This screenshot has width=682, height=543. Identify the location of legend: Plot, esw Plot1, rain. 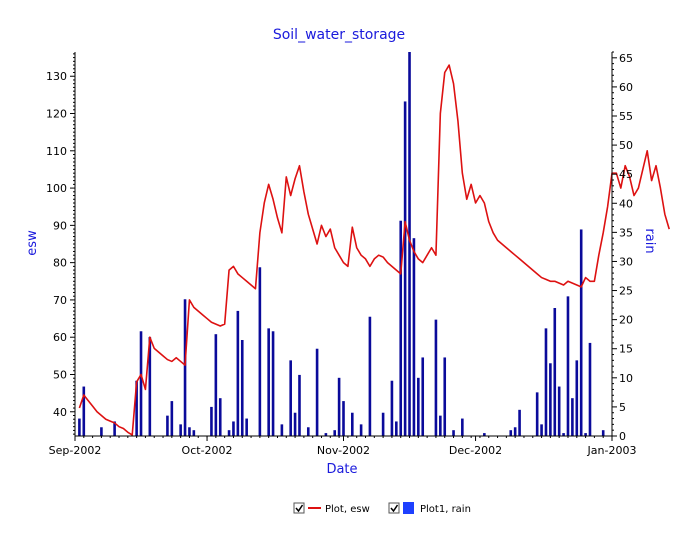
(382, 508).